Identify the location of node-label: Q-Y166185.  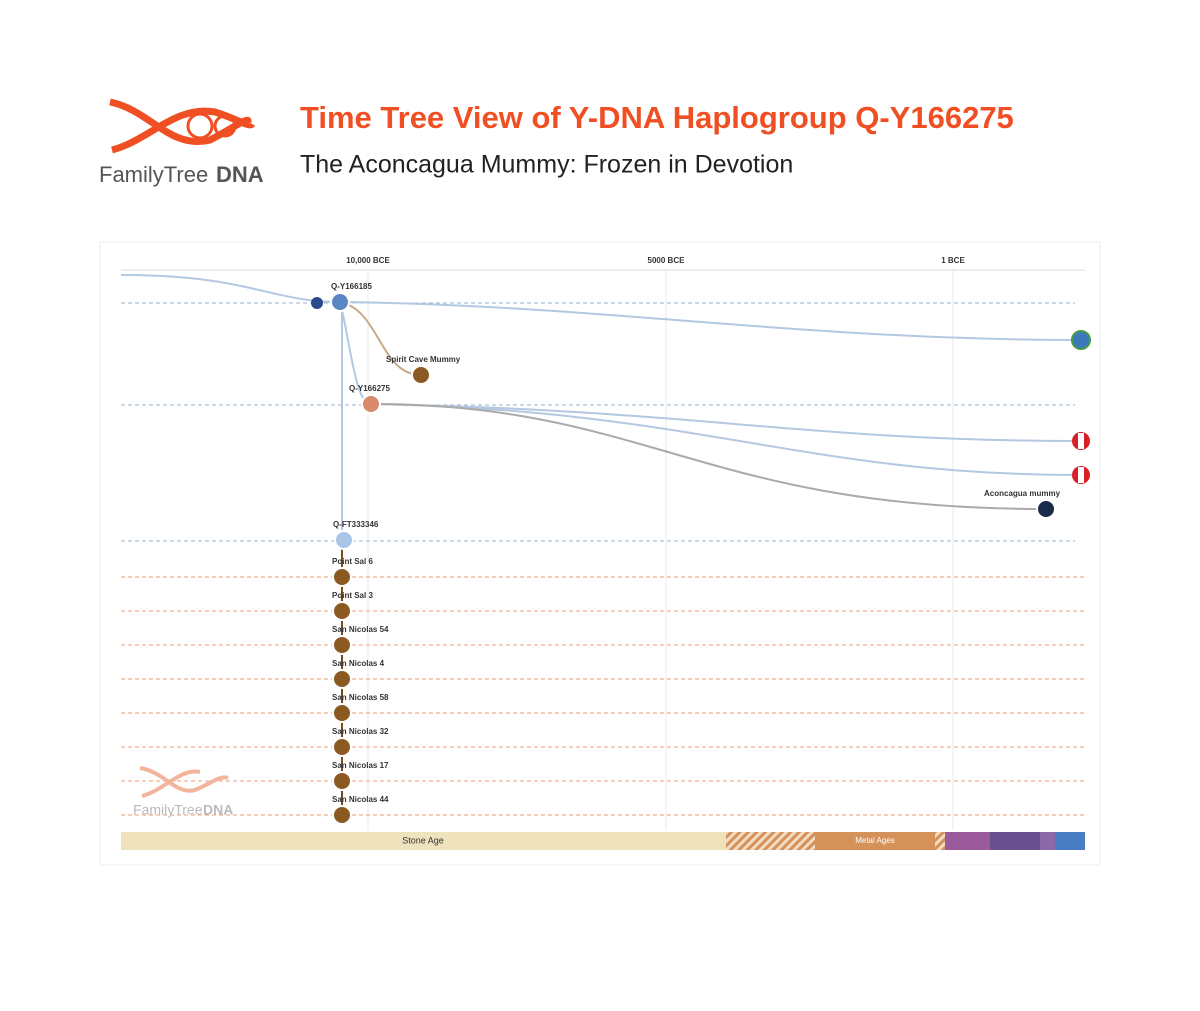
(351, 286).